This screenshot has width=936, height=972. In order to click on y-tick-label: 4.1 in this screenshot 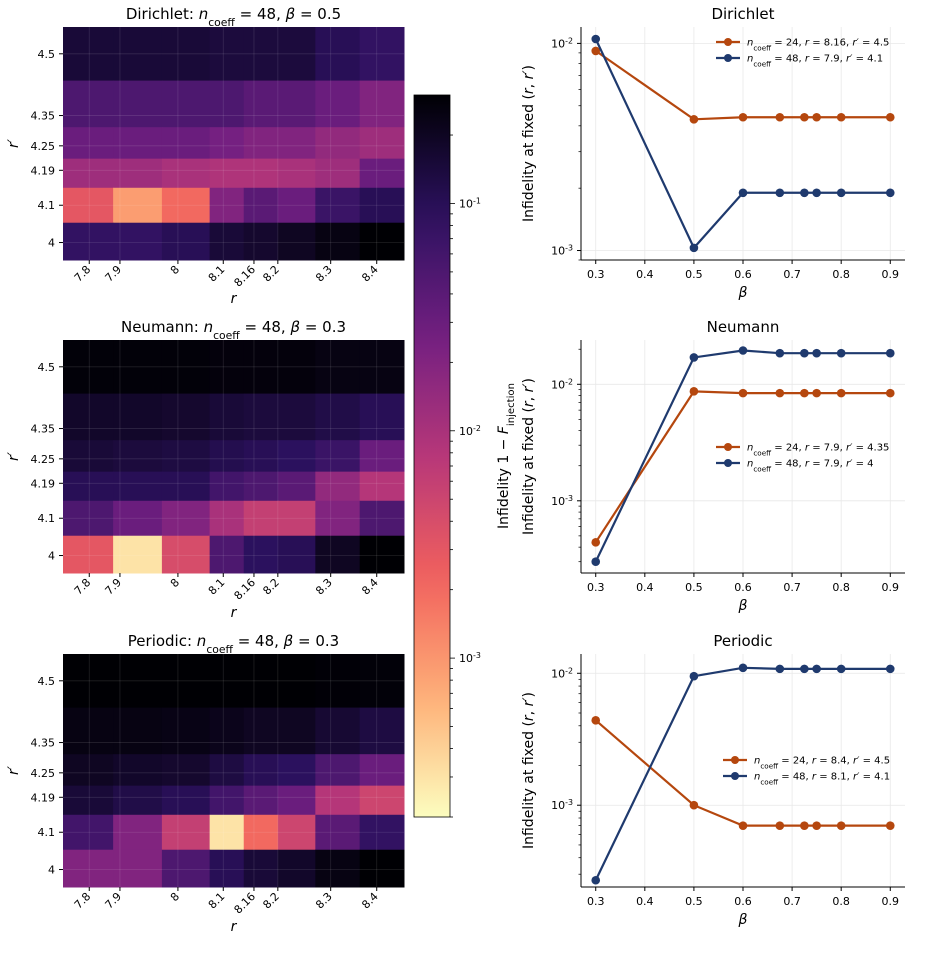, I will do `click(47, 205)`.